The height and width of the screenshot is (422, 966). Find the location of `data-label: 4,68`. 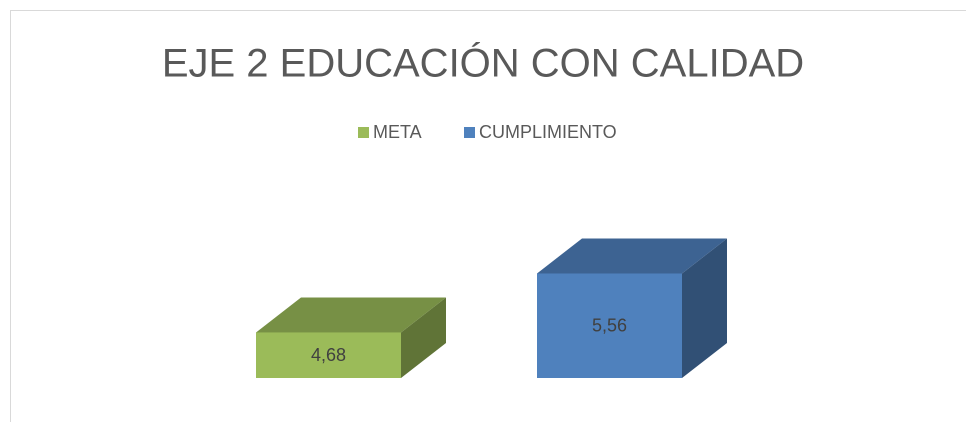

data-label: 4,68 is located at coordinates (328, 355).